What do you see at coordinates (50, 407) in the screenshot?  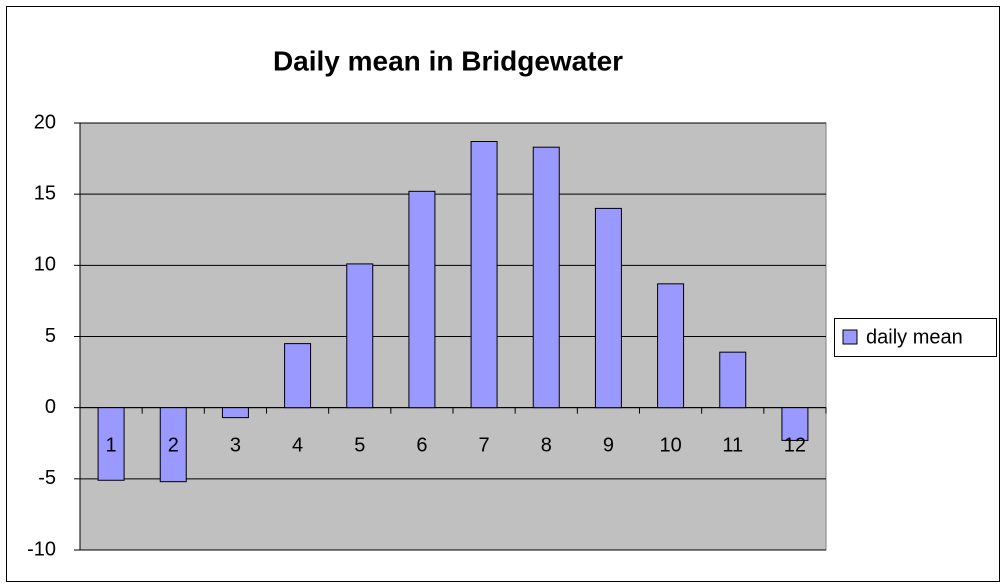 I see `y-tick-label: 0` at bounding box center [50, 407].